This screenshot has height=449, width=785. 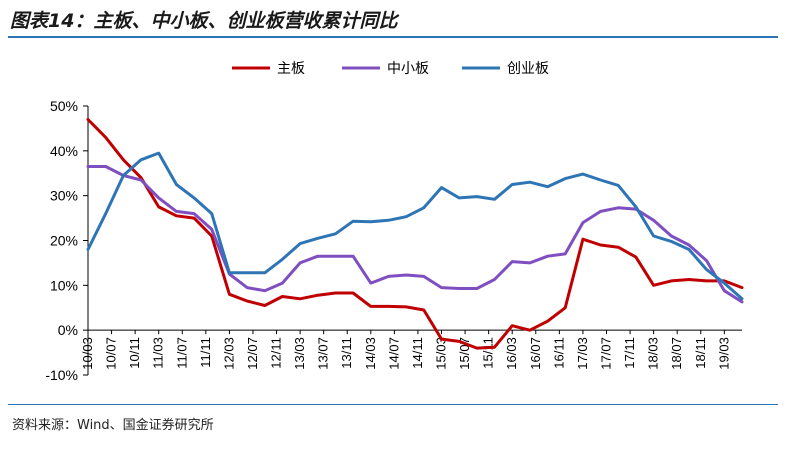 What do you see at coordinates (61, 375) in the screenshot?
I see `y-tick-label: -10%` at bounding box center [61, 375].